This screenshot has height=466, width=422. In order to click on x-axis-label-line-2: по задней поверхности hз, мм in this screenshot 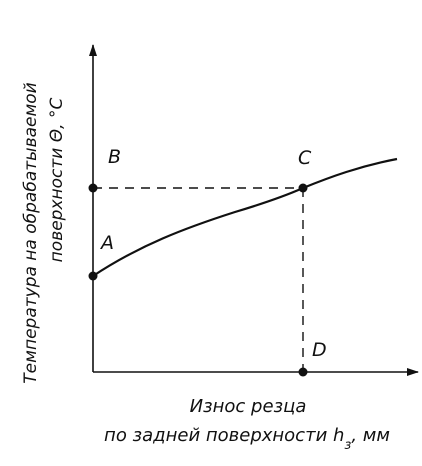, I will do `click(247, 439)`.